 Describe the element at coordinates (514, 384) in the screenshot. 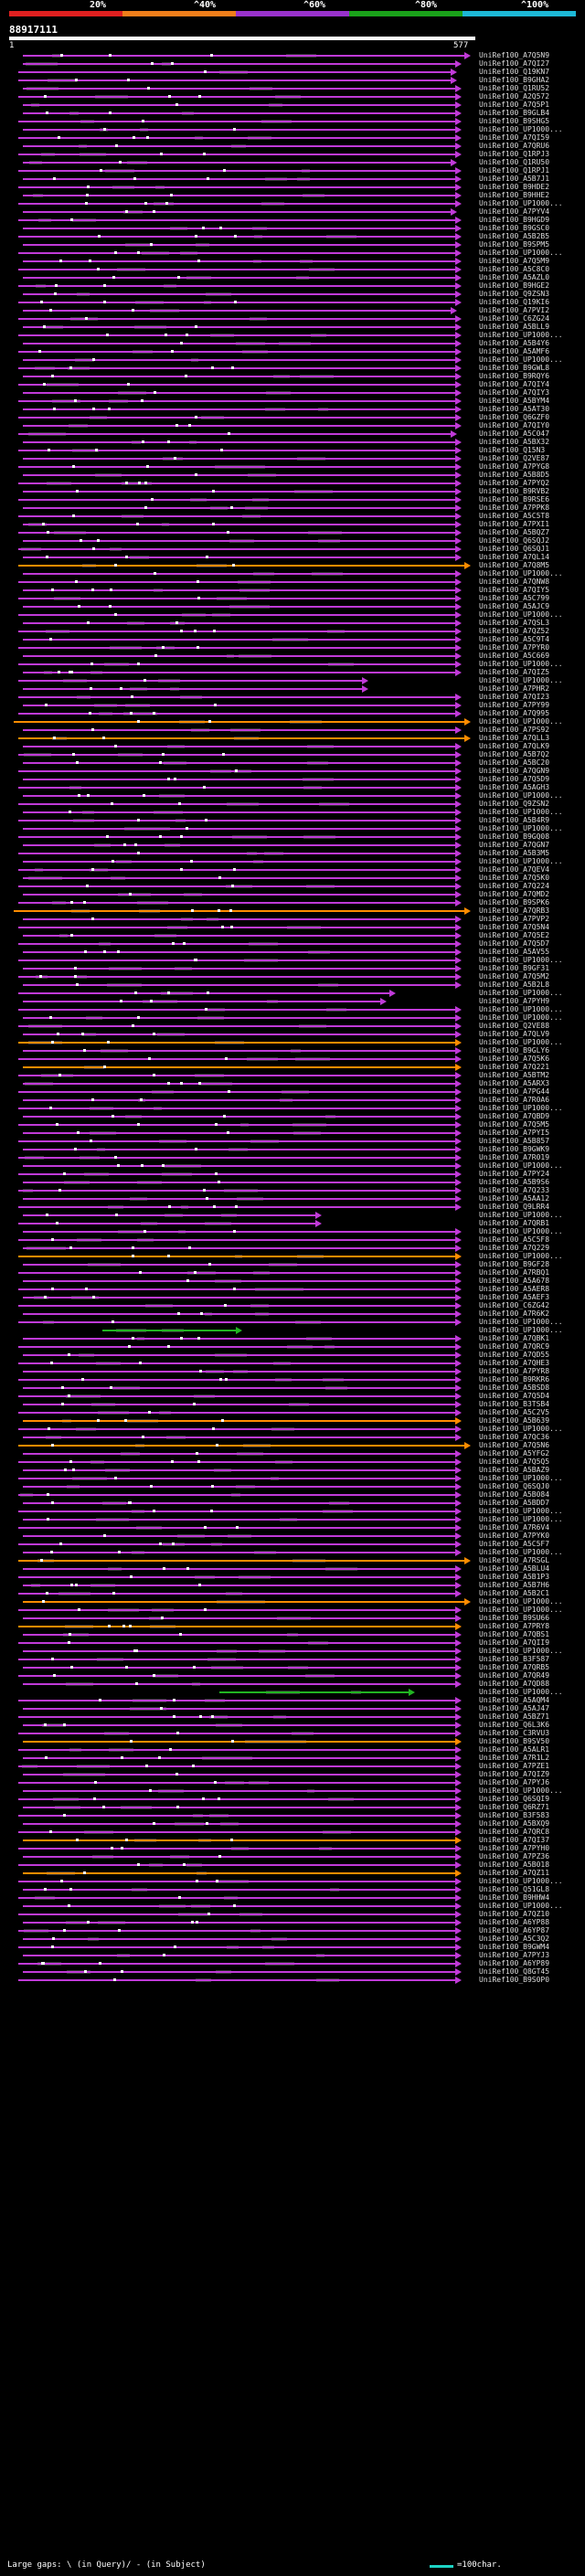

I see `hit-label: UniRef100_A7QIY4` at that location.